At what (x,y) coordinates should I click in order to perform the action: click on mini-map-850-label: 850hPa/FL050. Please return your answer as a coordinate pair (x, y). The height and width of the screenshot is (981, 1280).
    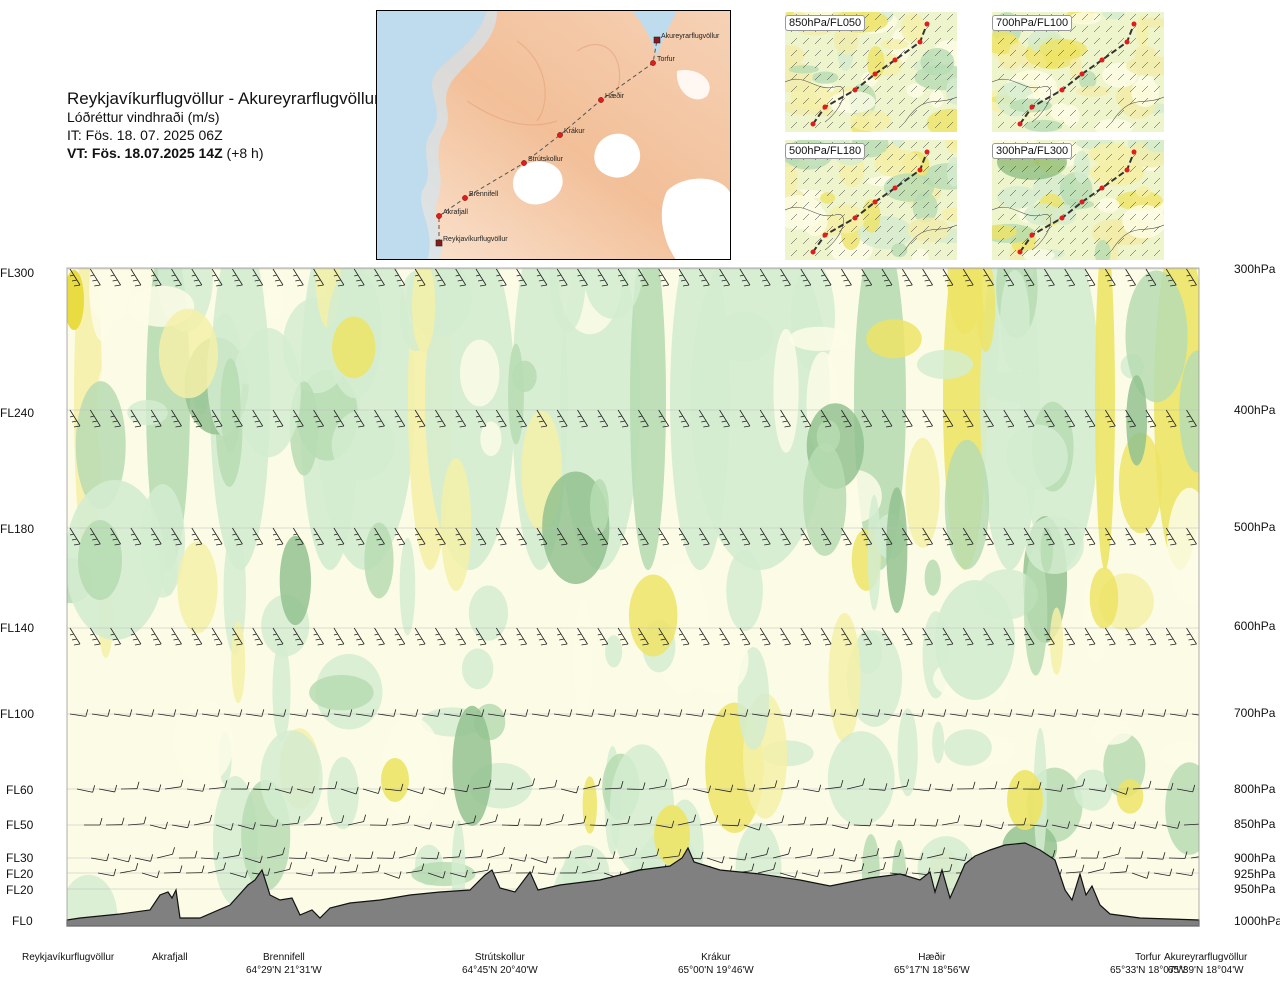
    Looking at the image, I should click on (825, 23).